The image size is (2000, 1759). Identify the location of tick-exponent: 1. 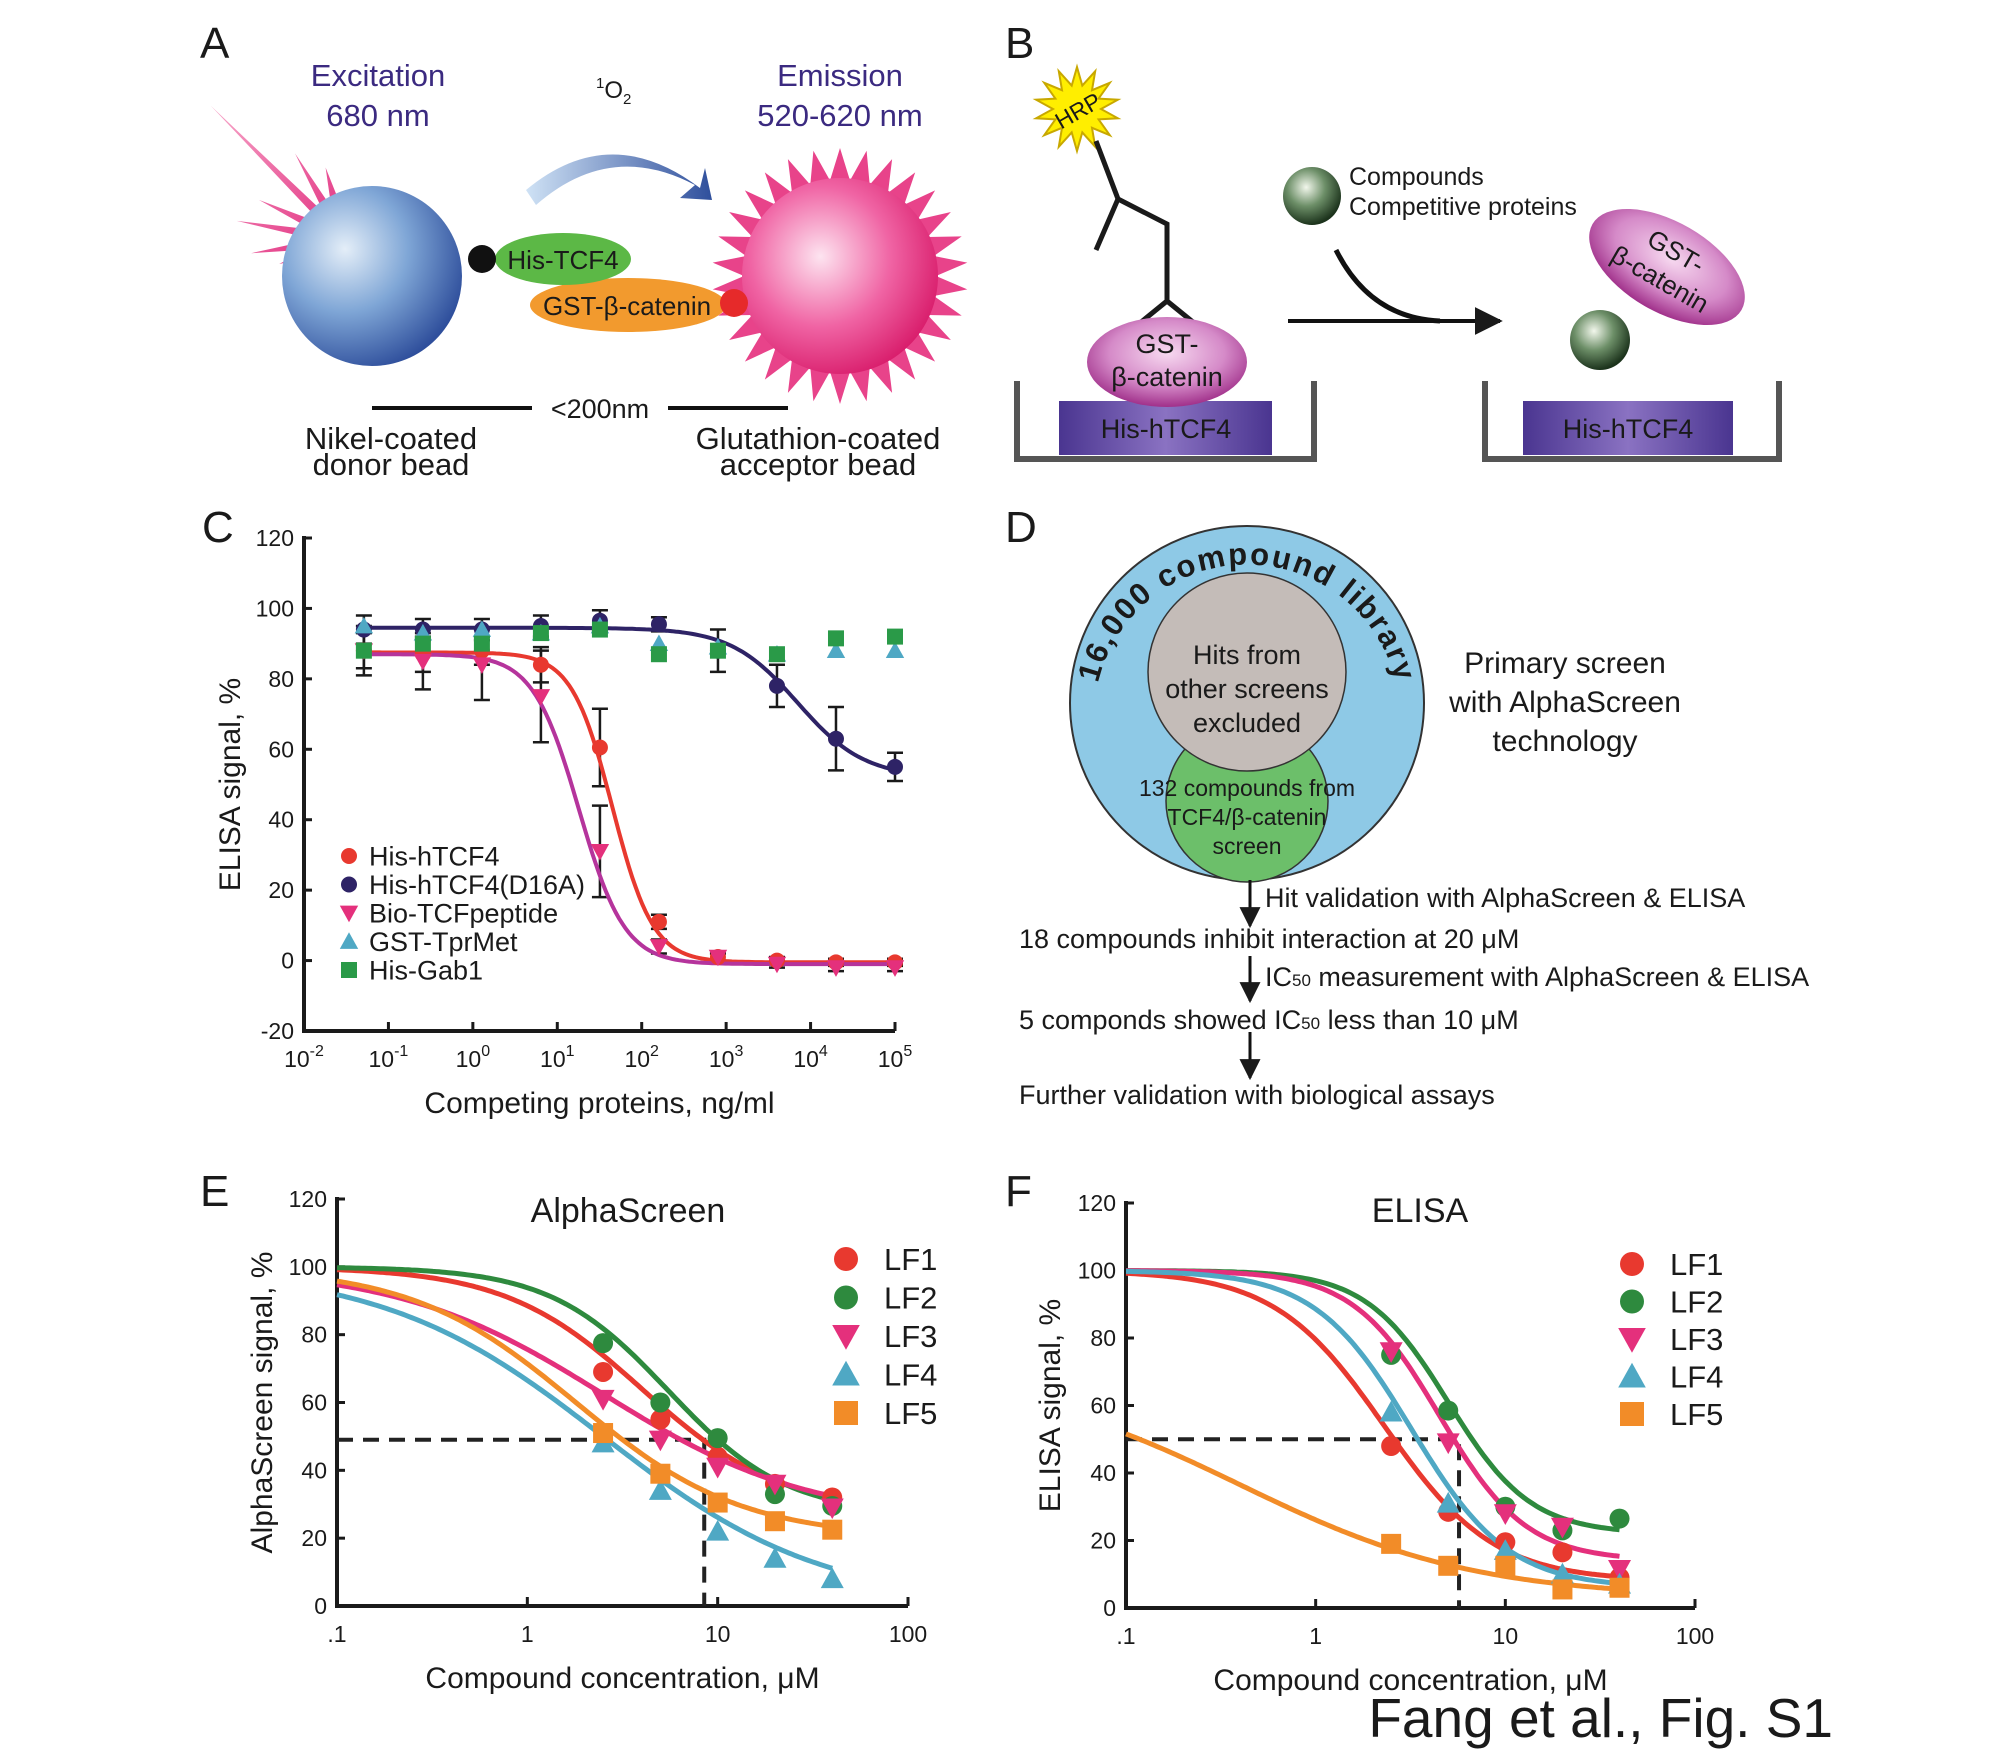
(570, 1051).